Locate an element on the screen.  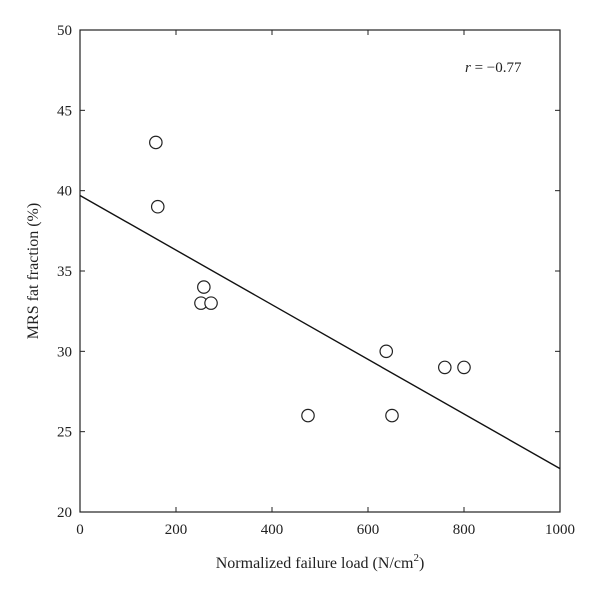
y-tick-label: 30 is located at coordinates (64, 352).